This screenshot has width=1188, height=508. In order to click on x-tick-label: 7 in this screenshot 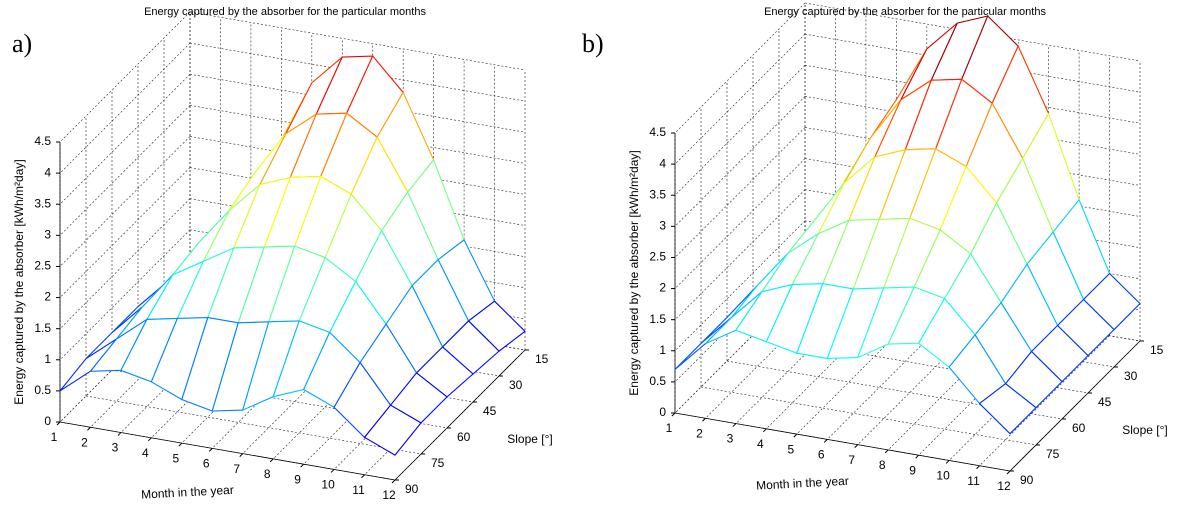, I will do `click(236, 469)`.